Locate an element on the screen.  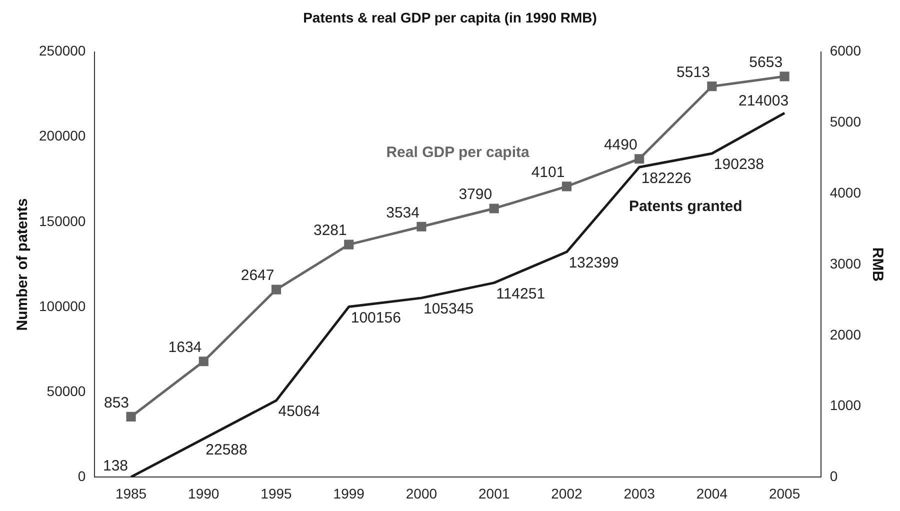
data-label: 105345 is located at coordinates (448, 309).